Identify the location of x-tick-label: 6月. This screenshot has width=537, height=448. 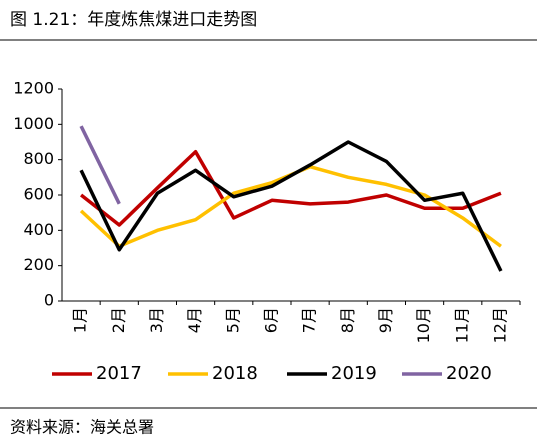
(270, 320).